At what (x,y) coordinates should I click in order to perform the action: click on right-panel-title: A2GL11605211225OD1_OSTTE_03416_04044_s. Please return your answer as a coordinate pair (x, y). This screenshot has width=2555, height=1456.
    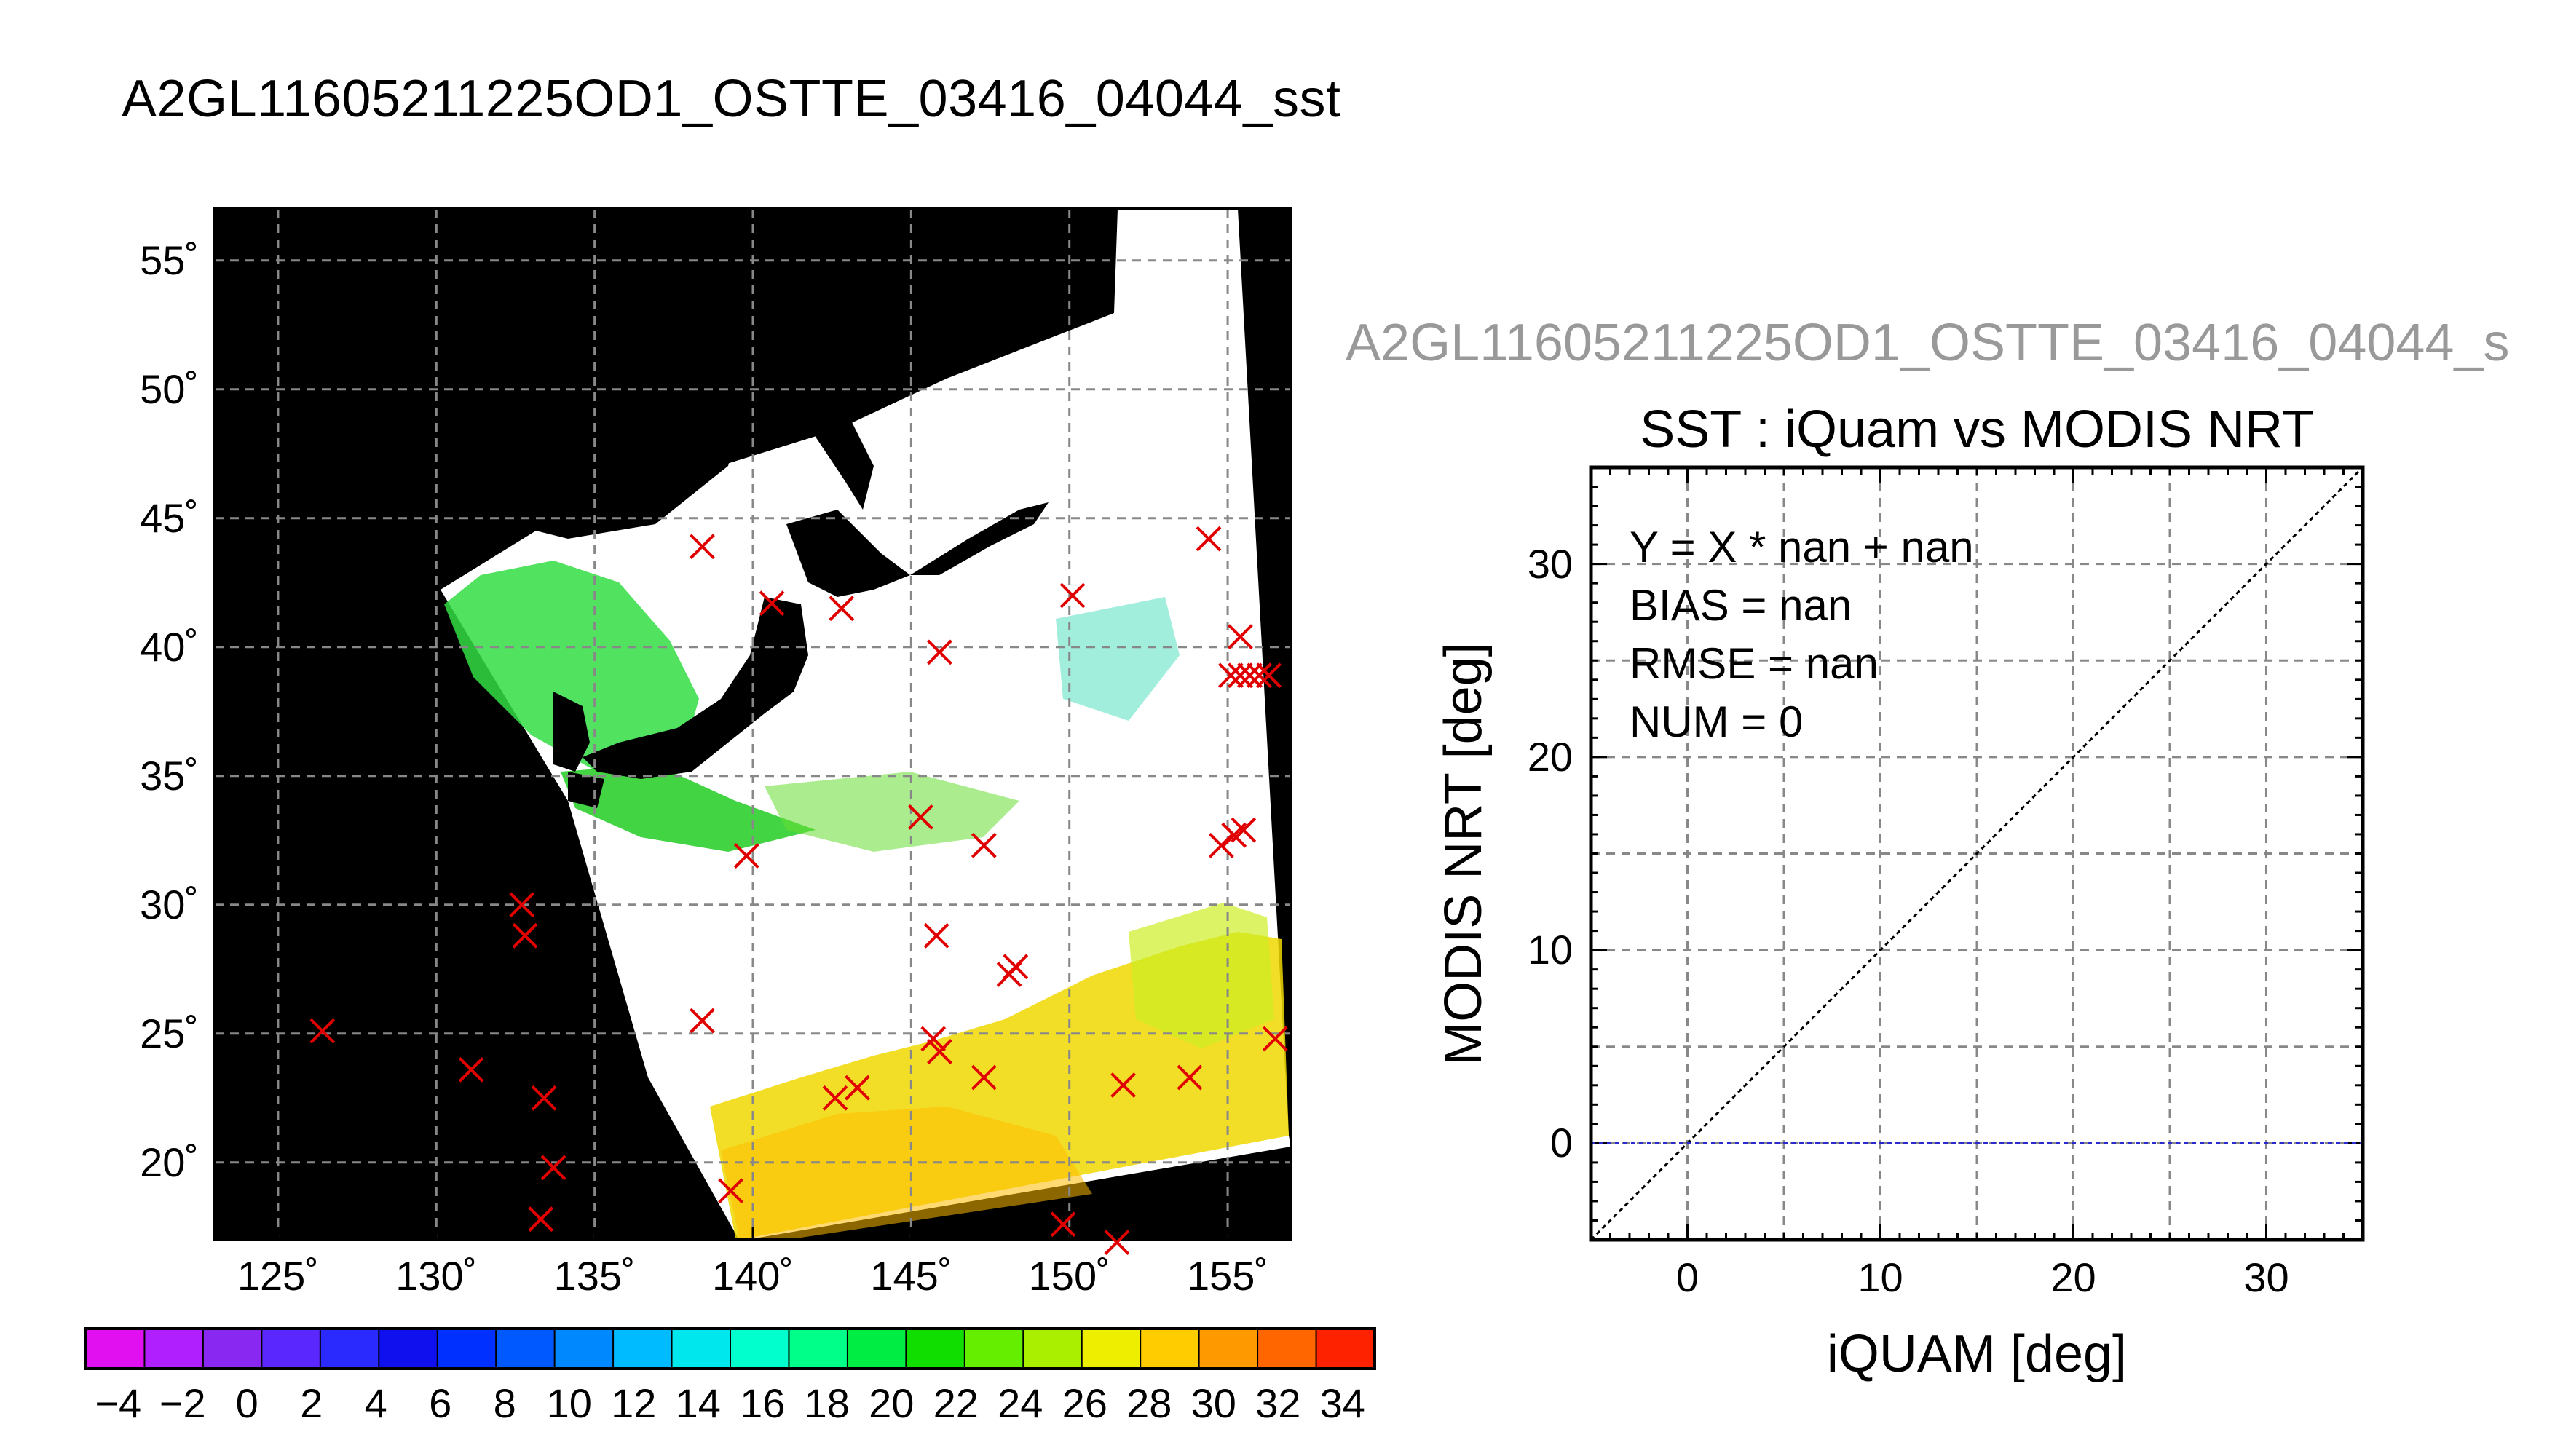
    Looking at the image, I should click on (1928, 343).